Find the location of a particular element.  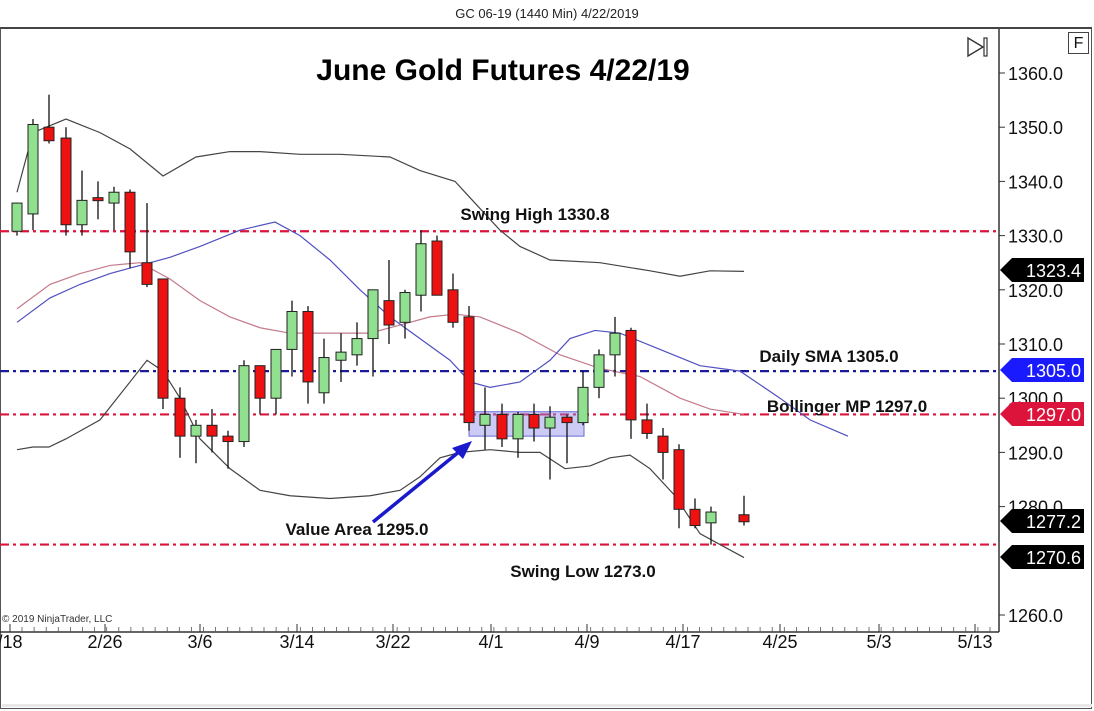

price-tag: 1323.4 is located at coordinates (1042, 270).